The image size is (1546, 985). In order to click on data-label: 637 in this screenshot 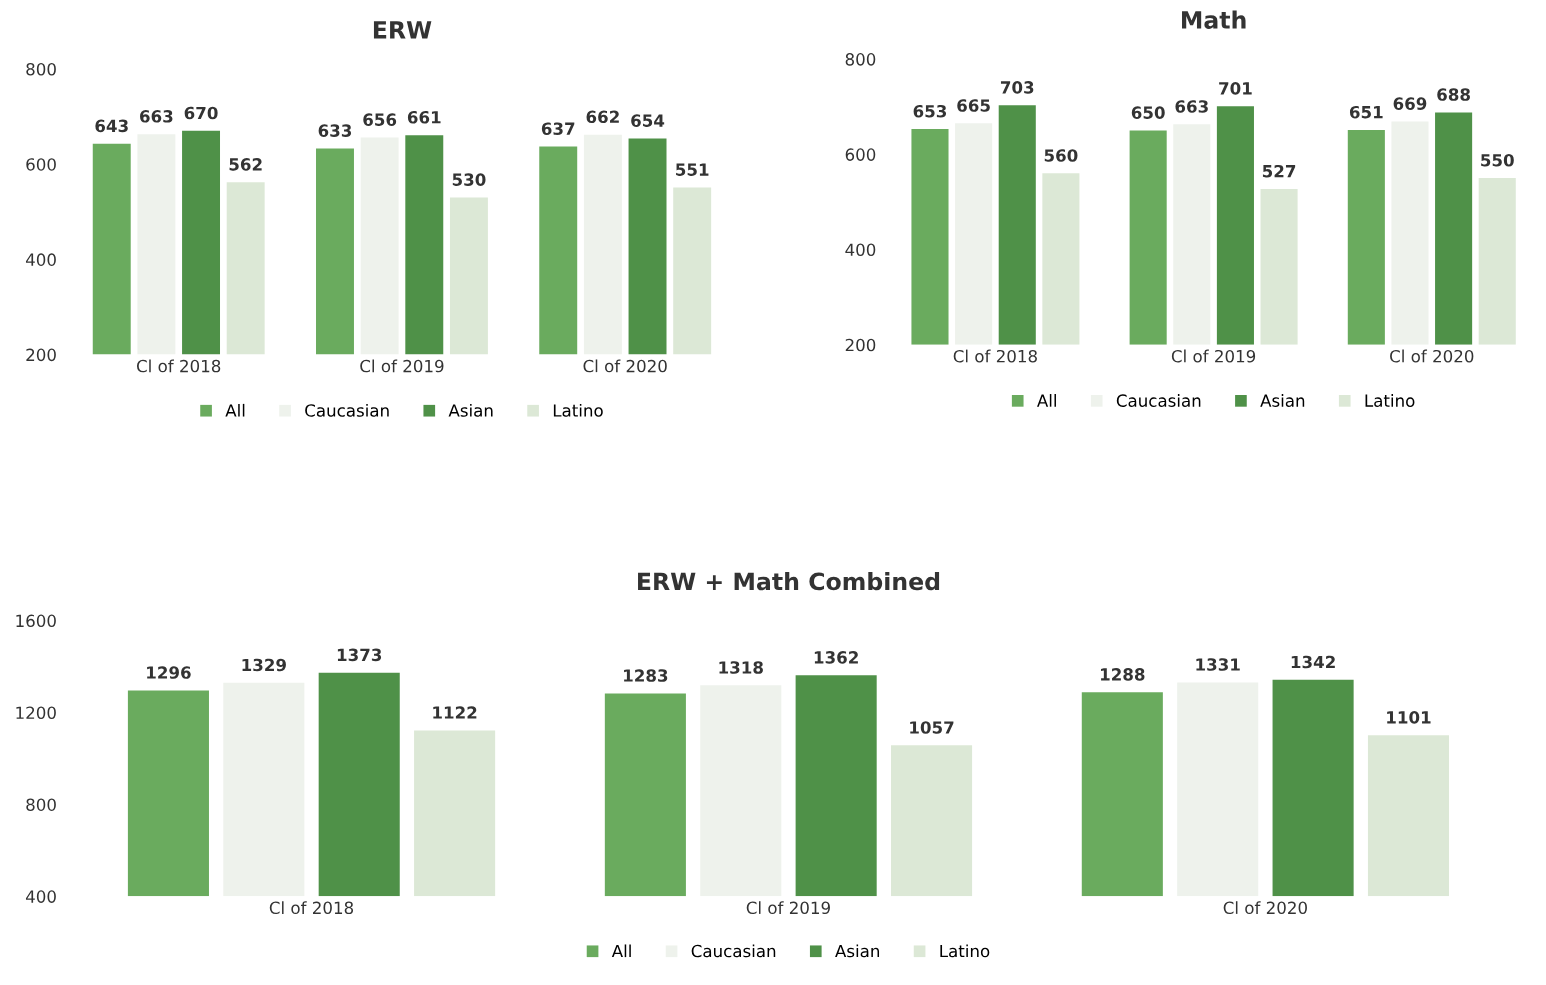, I will do `click(558, 128)`.